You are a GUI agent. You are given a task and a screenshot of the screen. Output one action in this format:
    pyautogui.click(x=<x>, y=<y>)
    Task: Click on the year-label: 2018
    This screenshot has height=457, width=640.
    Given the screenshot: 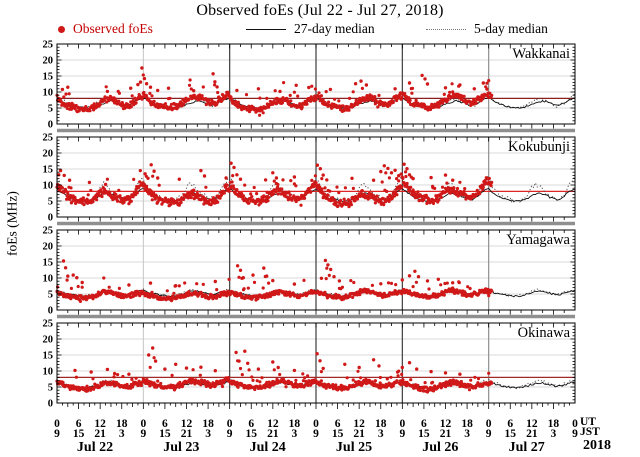 What is the action you would take?
    pyautogui.click(x=597, y=445)
    